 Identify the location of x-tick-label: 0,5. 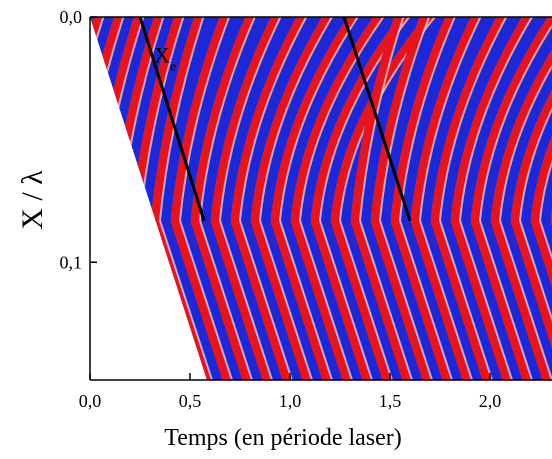
(190, 401).